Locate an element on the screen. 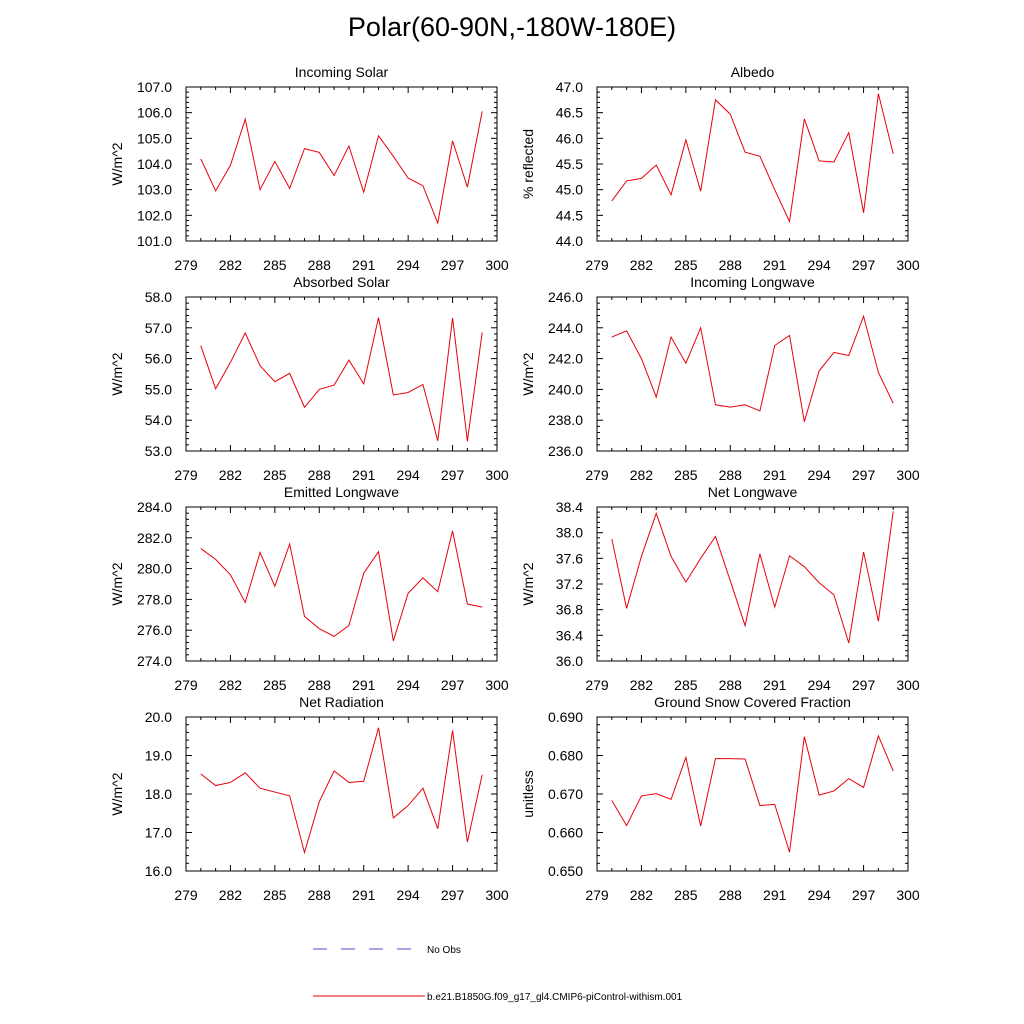  figure-title: Polar(60-90N,-180W-180E) is located at coordinates (512, 27).